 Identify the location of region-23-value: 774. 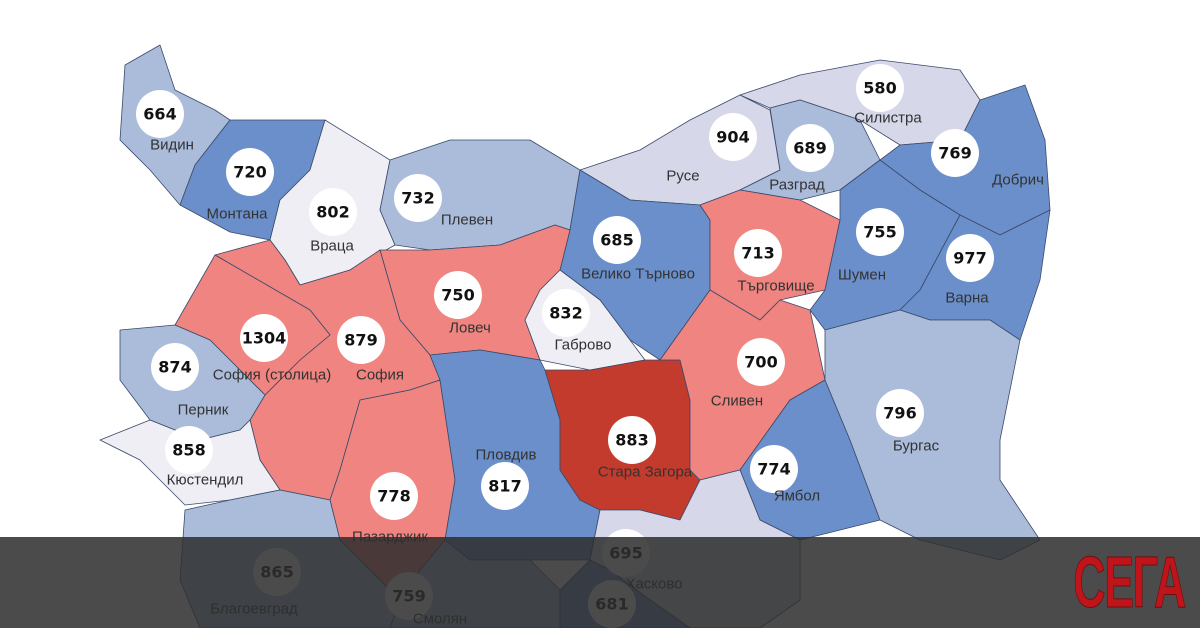
(773, 469).